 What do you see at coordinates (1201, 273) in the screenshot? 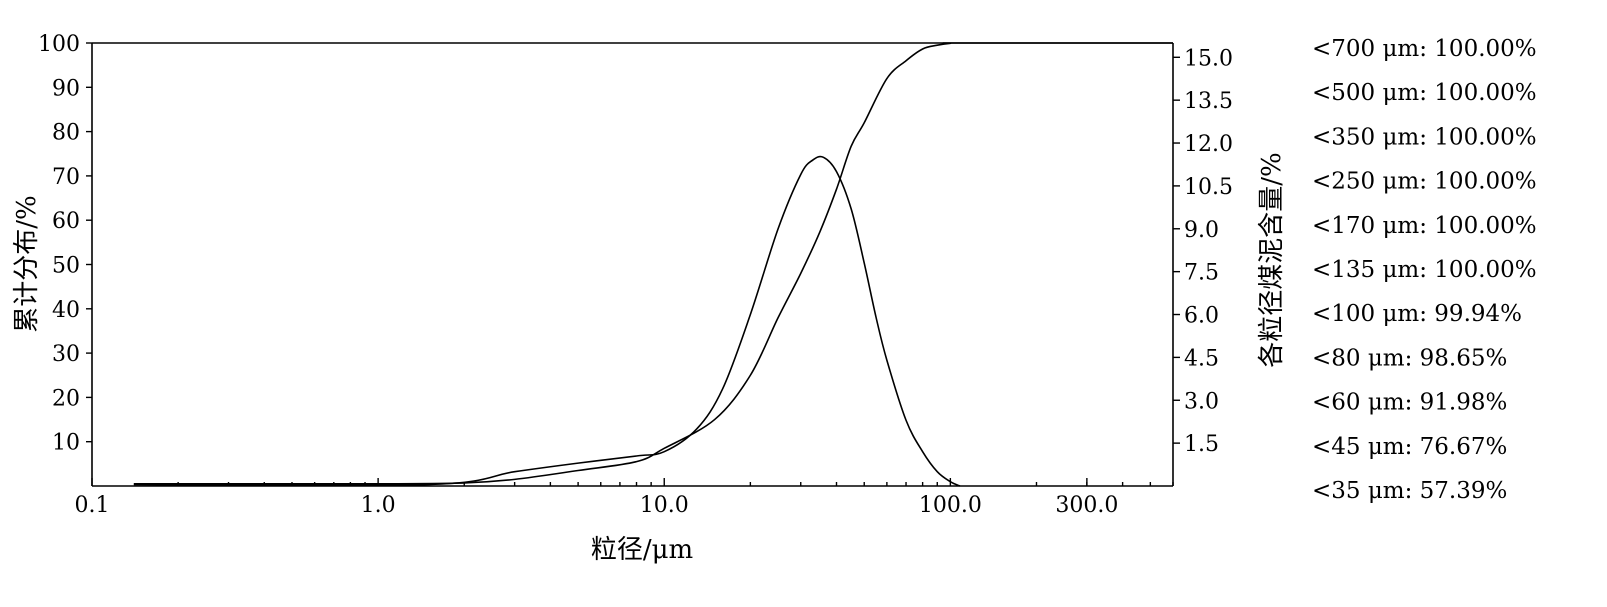
I see `y-right-tick-label: 7.5` at bounding box center [1201, 273].